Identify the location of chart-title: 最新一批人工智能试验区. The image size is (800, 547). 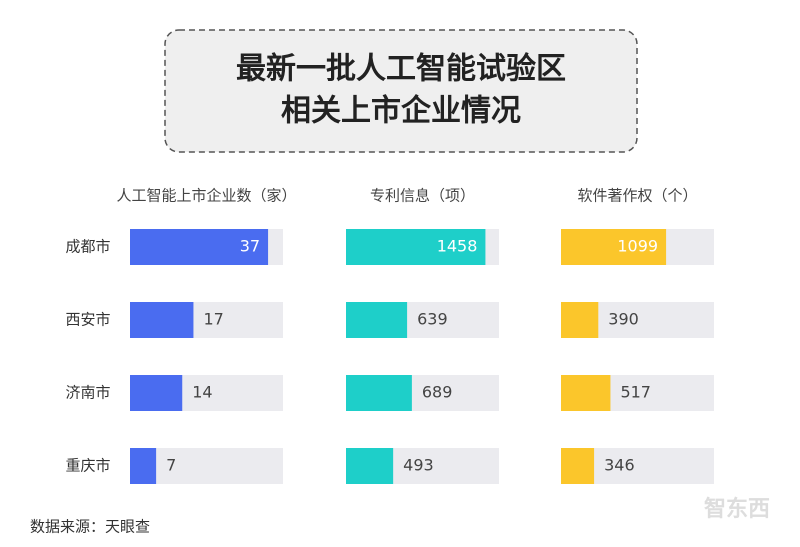
(401, 69).